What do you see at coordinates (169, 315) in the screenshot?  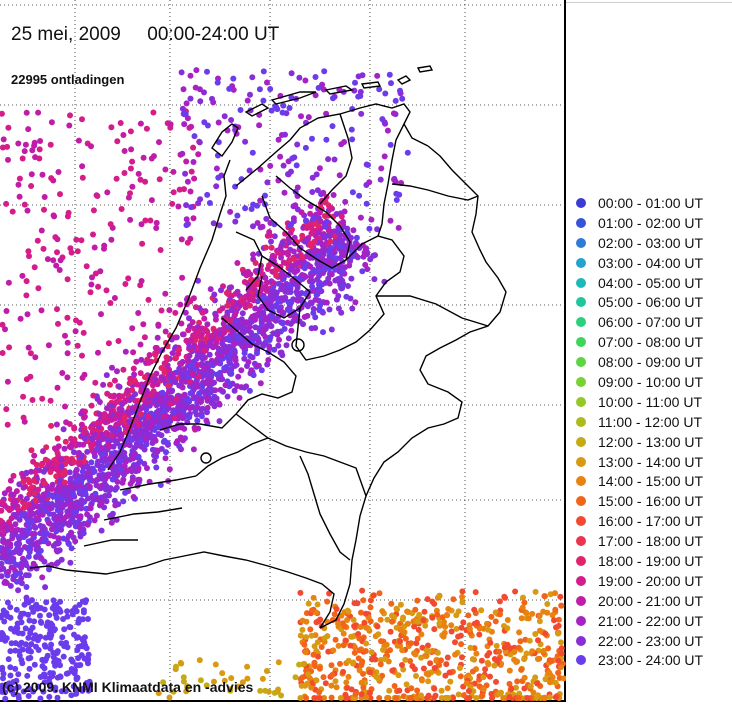 I see `coast-north-holland` at bounding box center [169, 315].